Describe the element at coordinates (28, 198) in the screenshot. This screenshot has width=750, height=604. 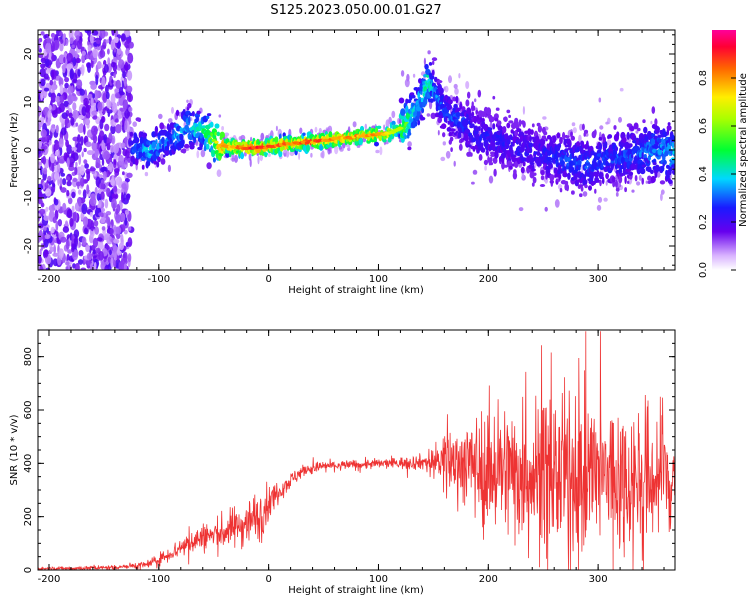
I see `y-tick-label: -10` at that location.